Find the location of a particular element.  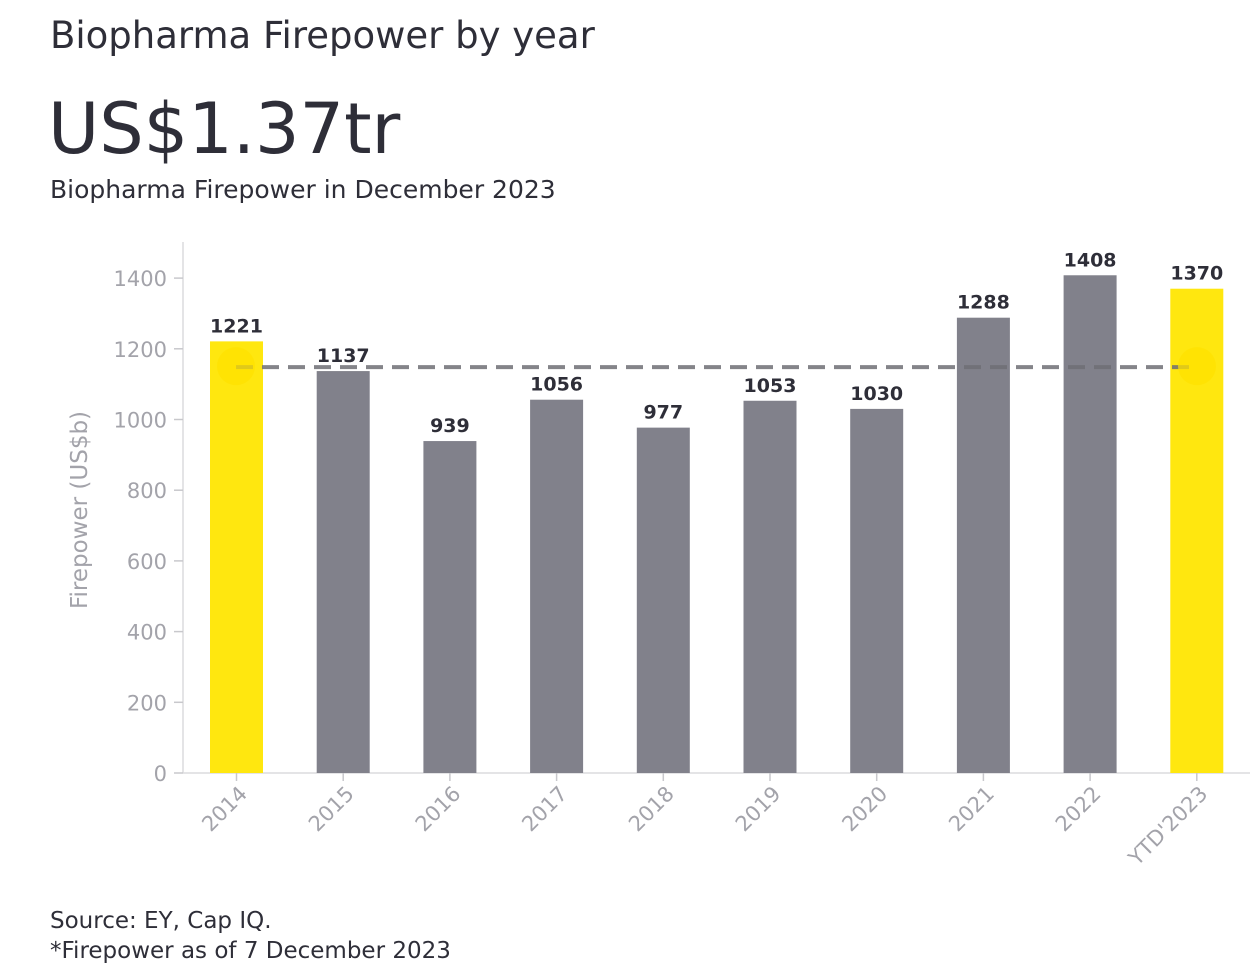

reference-marker-start is located at coordinates (236, 366).